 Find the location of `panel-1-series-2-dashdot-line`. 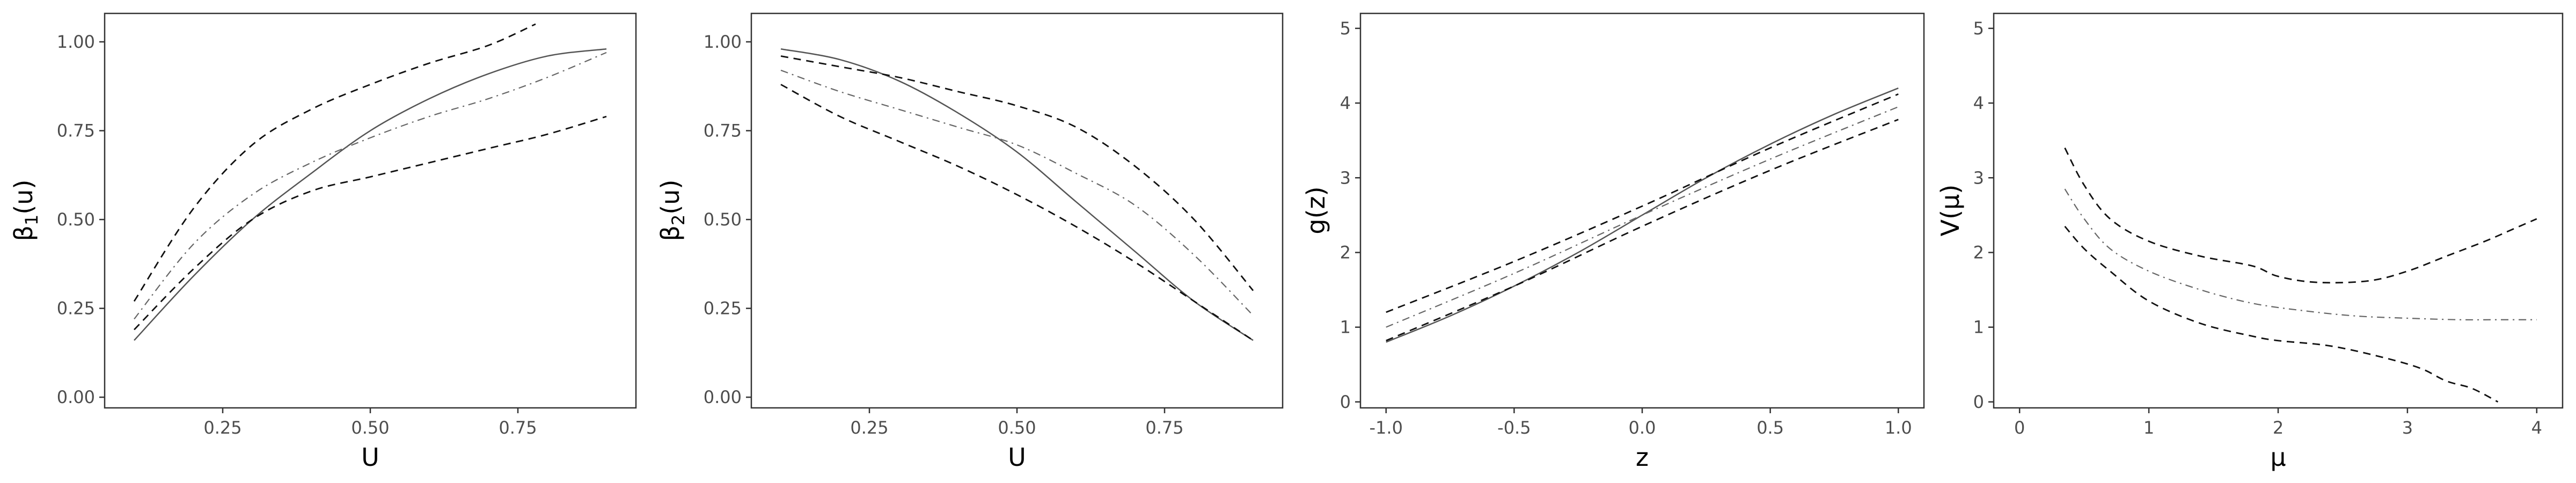

panel-1-series-2-dashdot-line is located at coordinates (370, 186).